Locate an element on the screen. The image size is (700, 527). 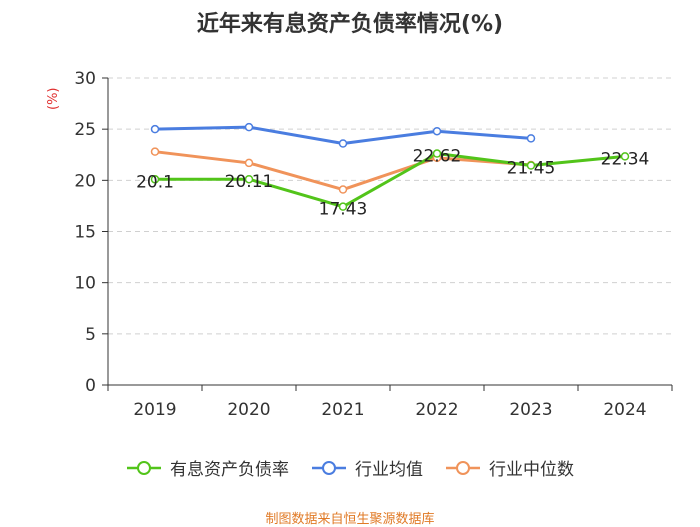
legend-item: 有息资产负债率 is located at coordinates (207, 467).